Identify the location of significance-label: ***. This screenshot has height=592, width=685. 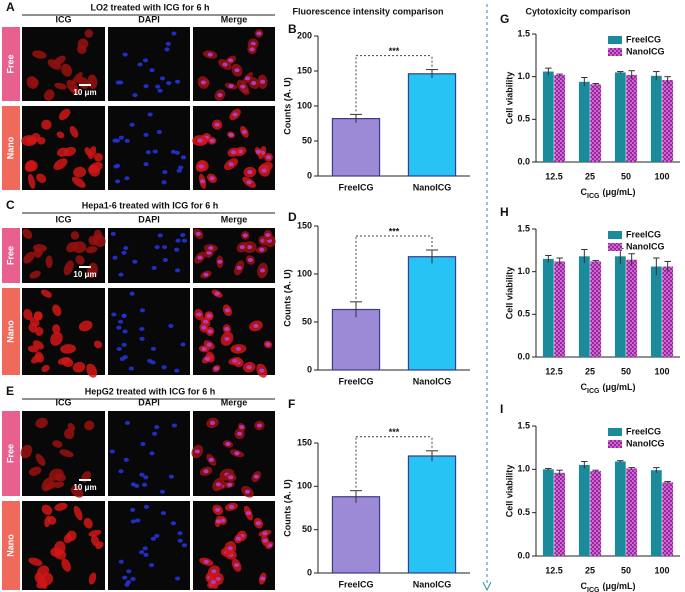
(394, 432).